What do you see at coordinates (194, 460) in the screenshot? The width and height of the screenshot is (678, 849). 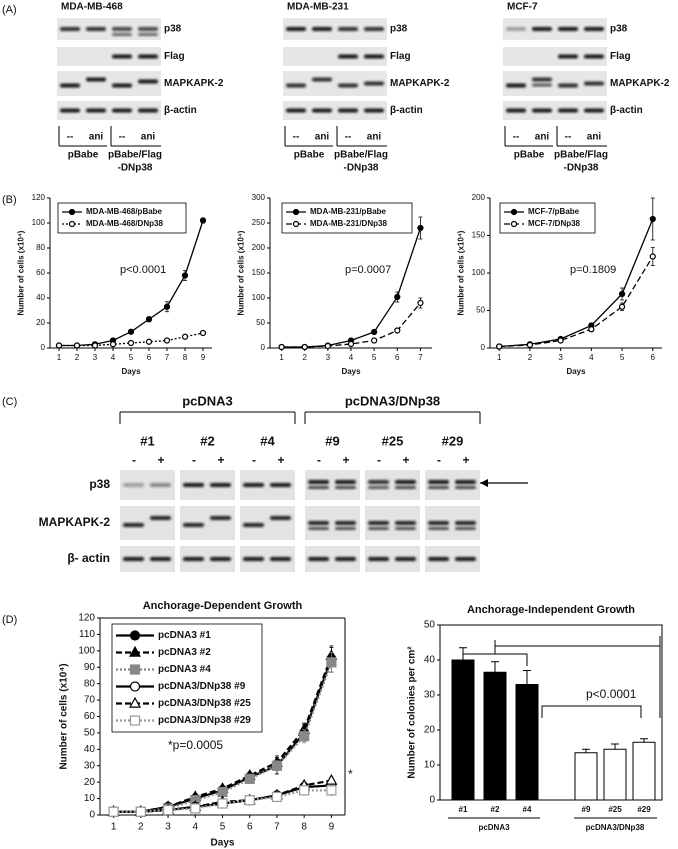 I see `lane-label: -` at bounding box center [194, 460].